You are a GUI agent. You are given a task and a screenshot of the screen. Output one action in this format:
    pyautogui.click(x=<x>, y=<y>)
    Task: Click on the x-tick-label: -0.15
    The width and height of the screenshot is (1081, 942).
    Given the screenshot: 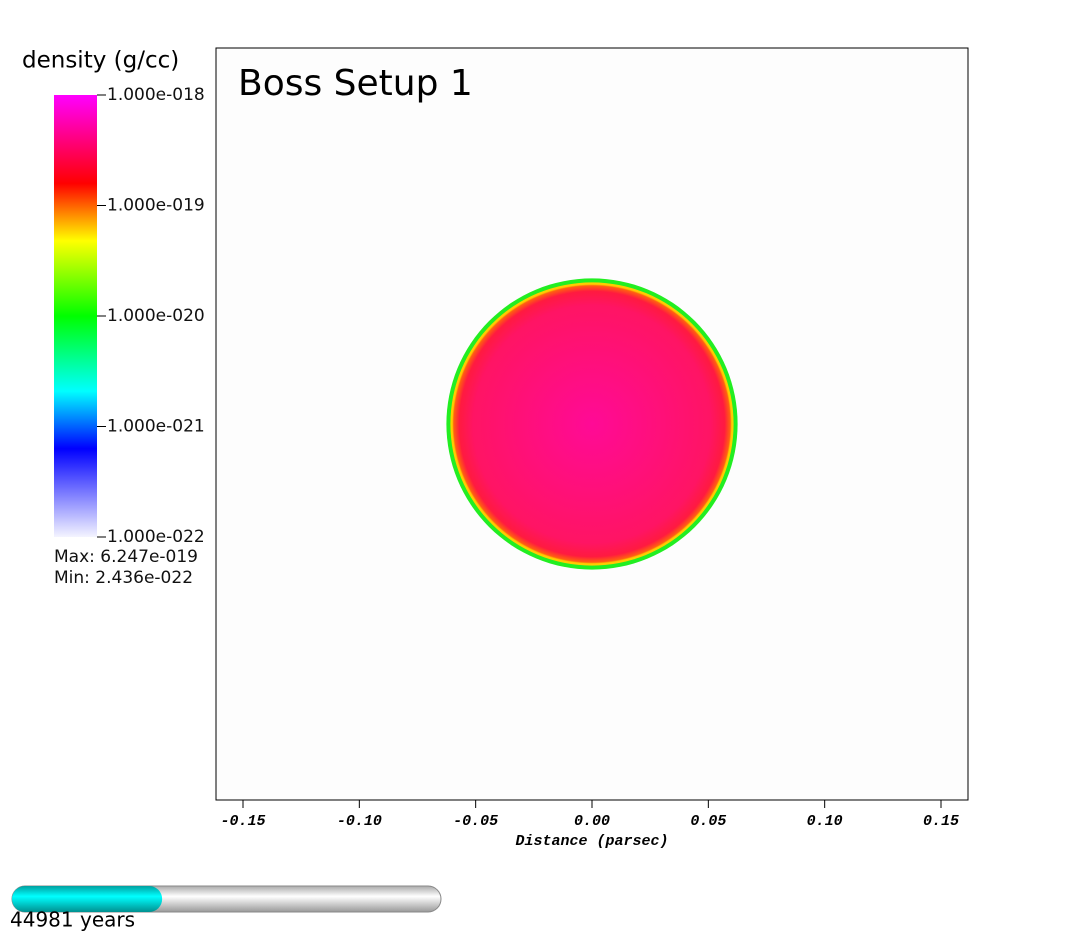 What is the action you would take?
    pyautogui.click(x=242, y=821)
    